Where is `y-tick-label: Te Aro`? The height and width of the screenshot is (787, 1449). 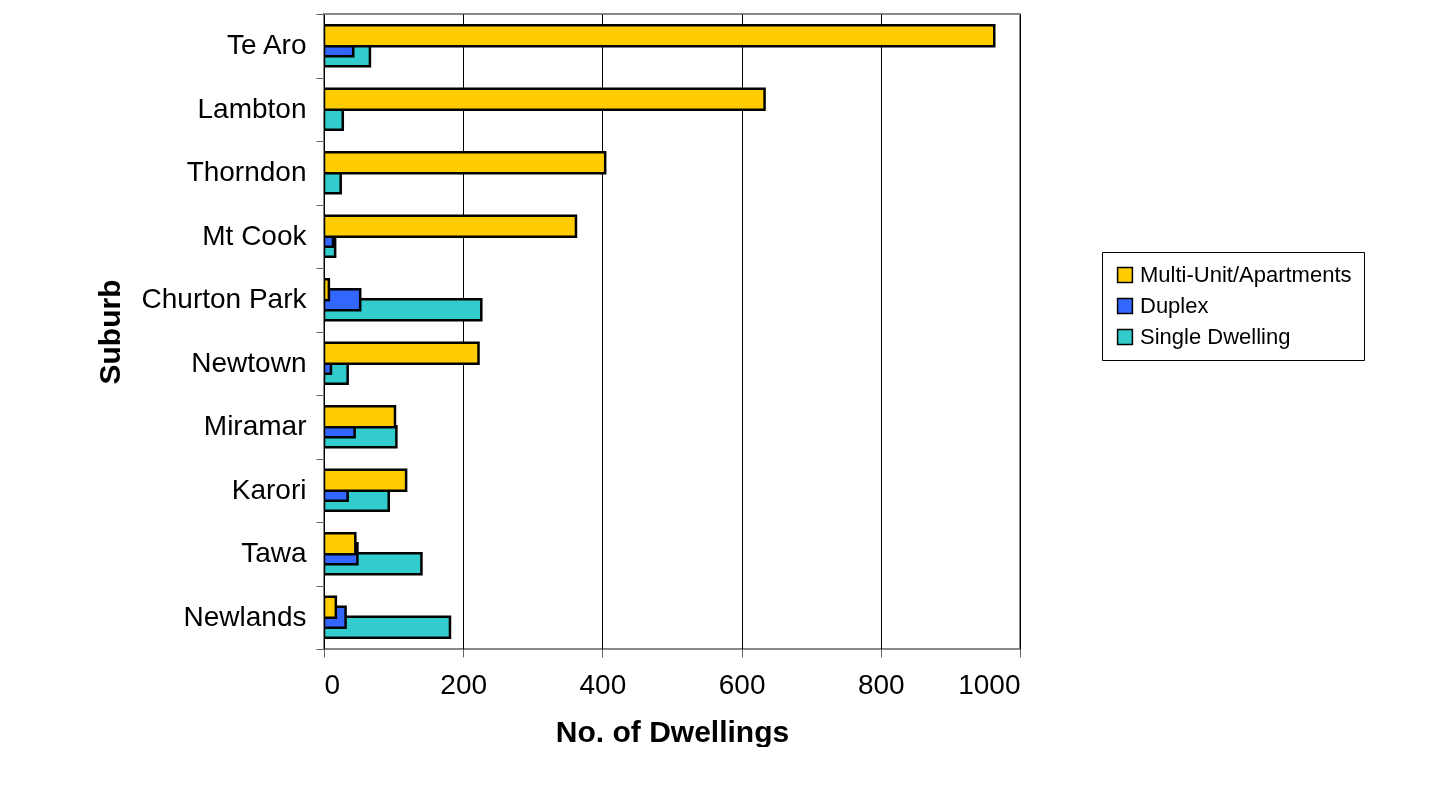
y-tick-label: Te Aro is located at coordinates (267, 45).